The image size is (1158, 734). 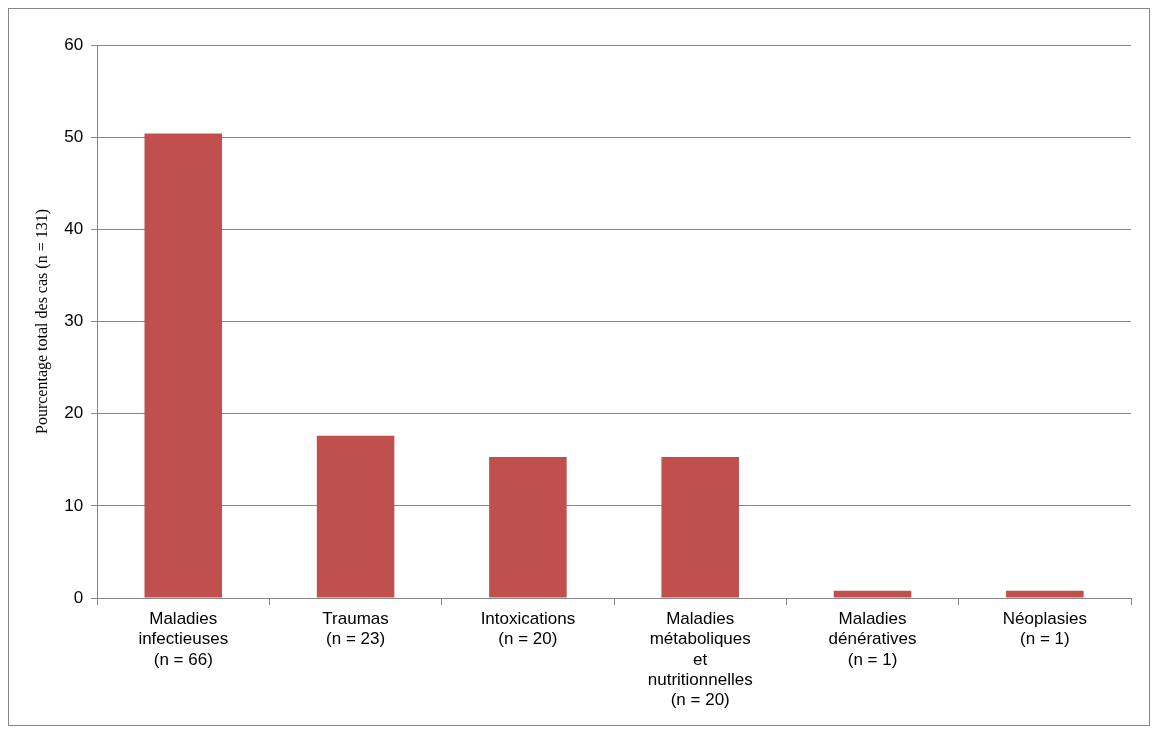 I want to click on y-tick-label: 40, so click(x=74, y=229).